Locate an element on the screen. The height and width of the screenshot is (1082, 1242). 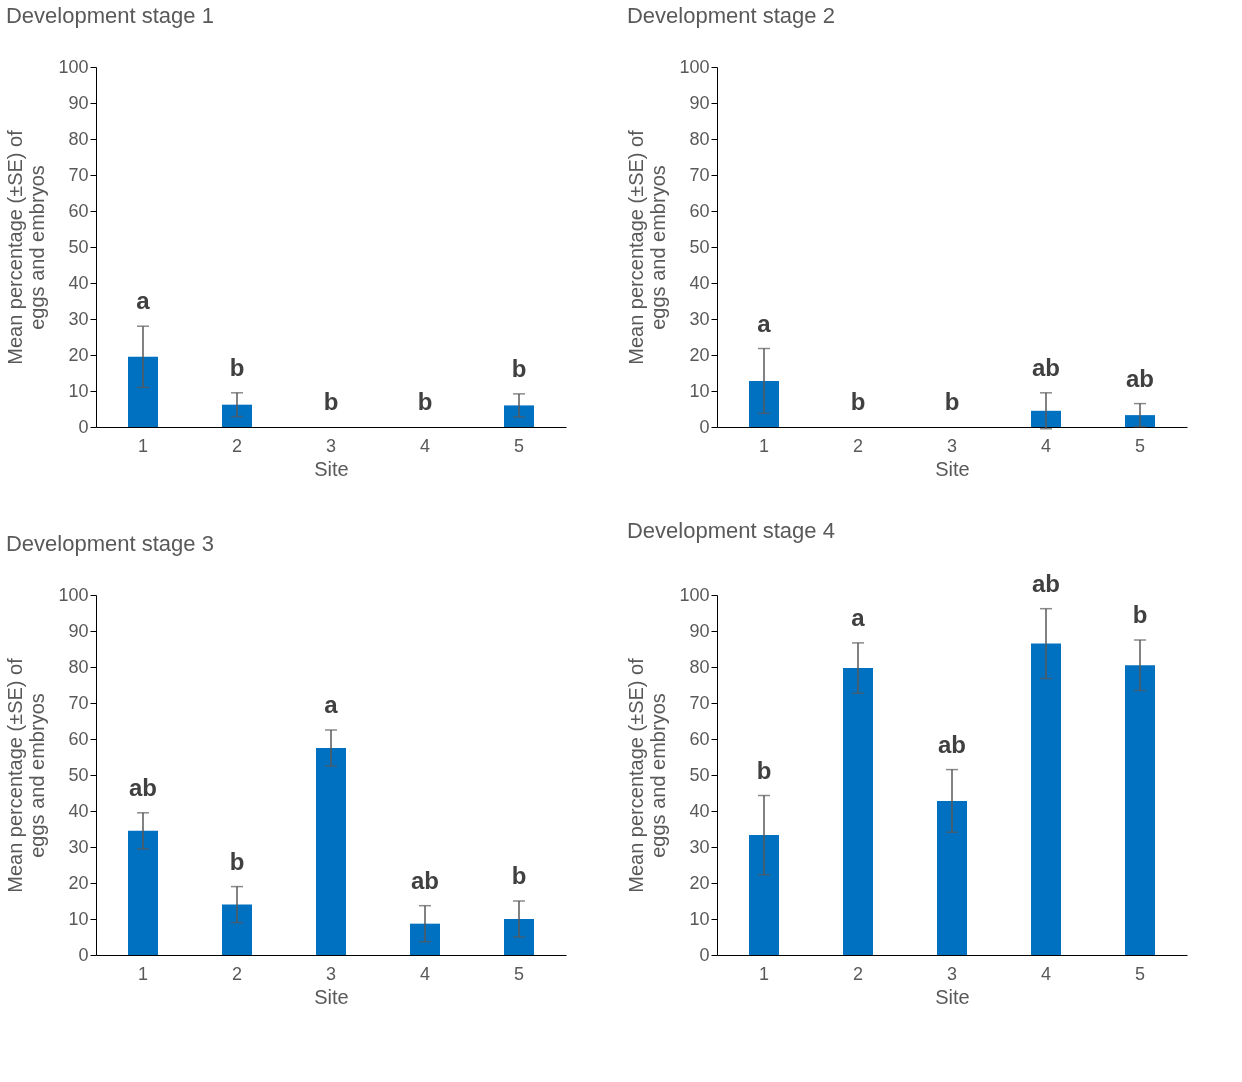
chart-title: Development stage 3 is located at coordinates (109, 543).